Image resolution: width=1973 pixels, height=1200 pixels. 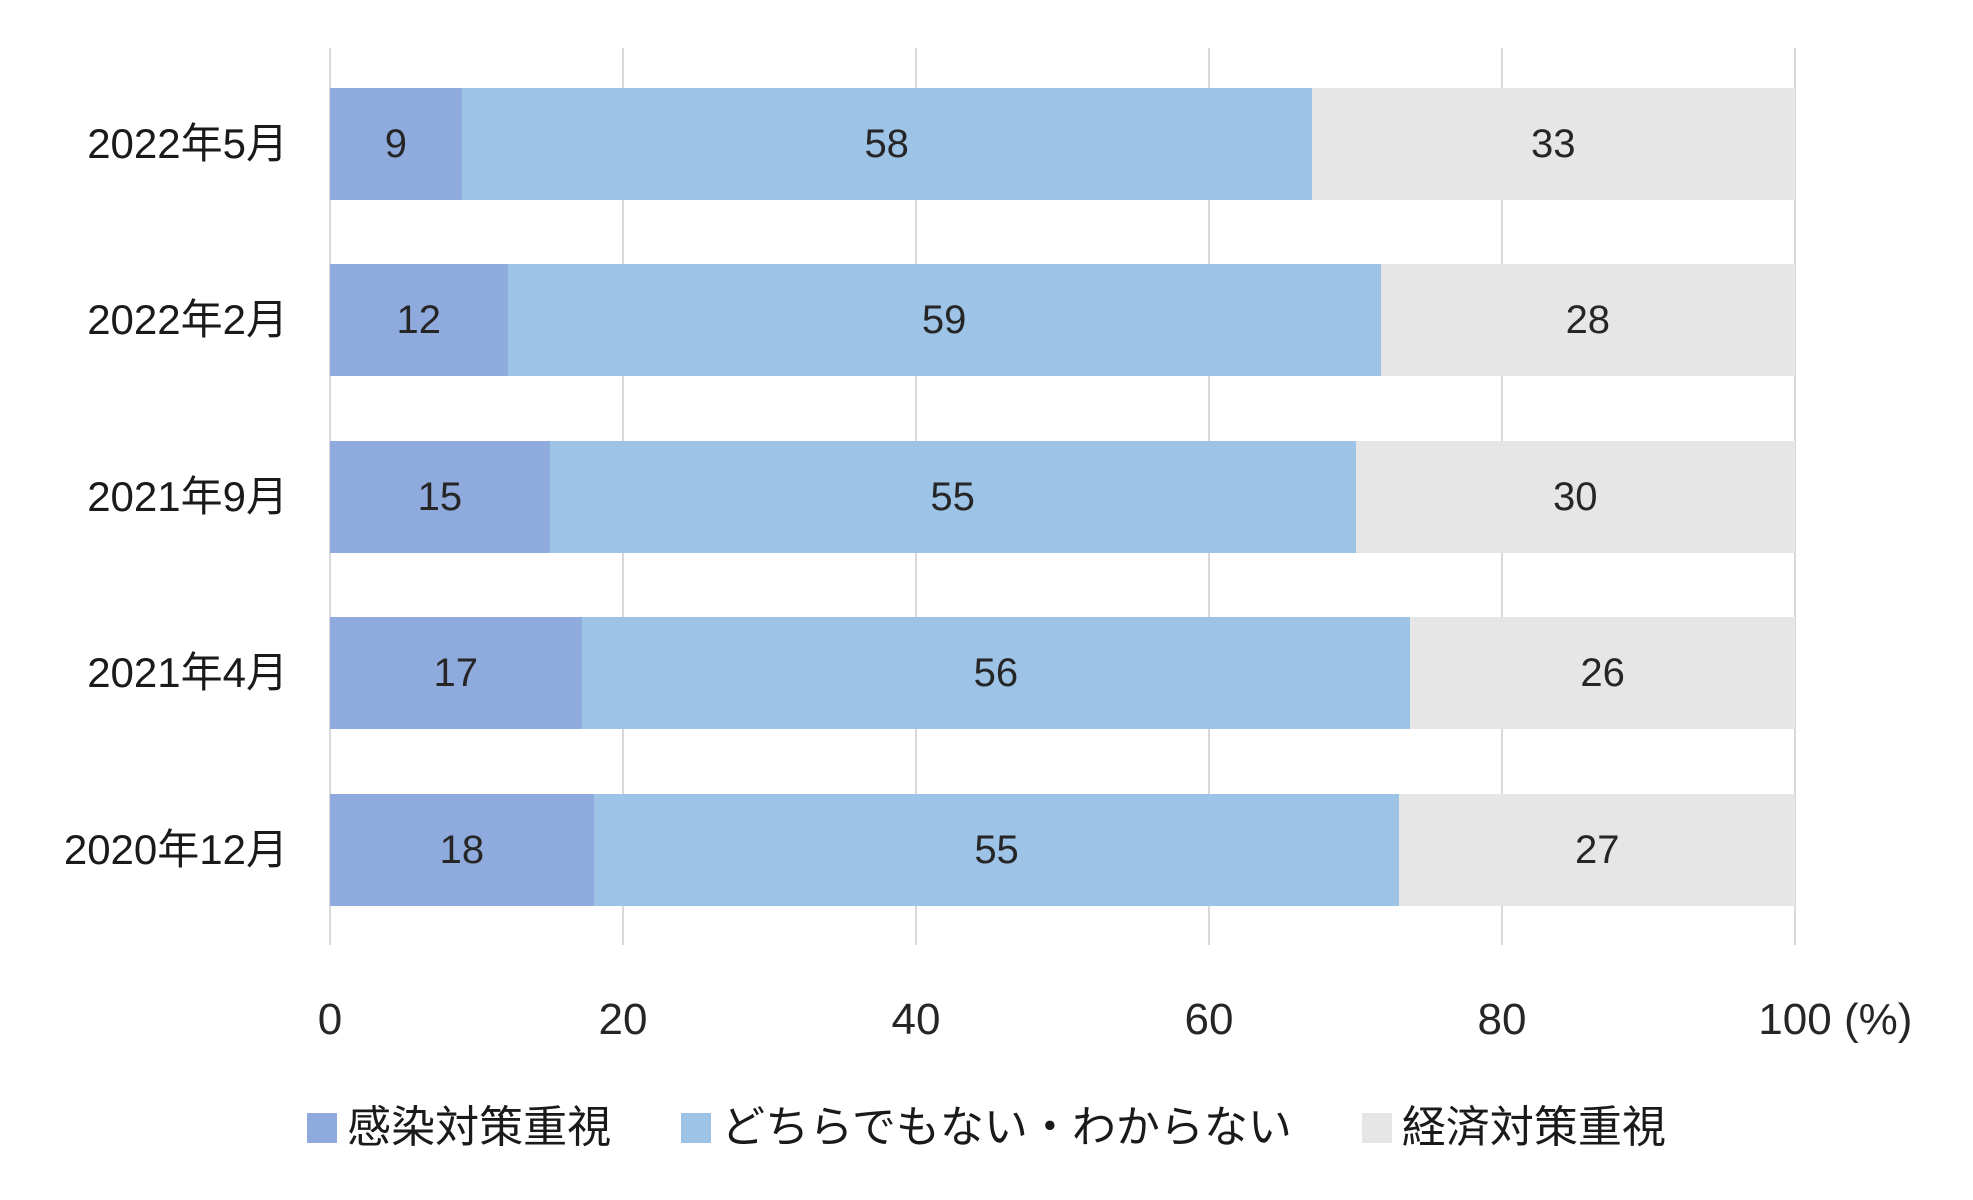 I want to click on x-tick-label: 60, so click(x=1209, y=1019).